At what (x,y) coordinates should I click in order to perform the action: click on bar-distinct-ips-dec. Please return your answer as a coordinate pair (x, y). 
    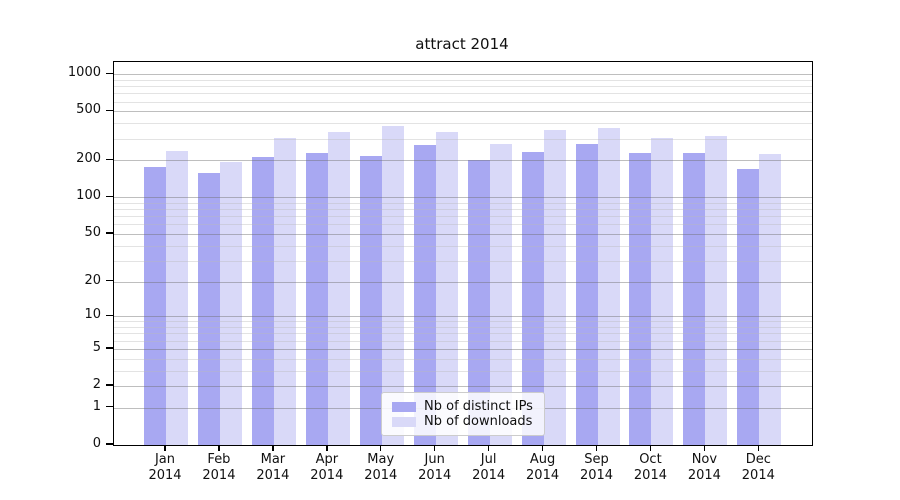
    Looking at the image, I should click on (748, 307).